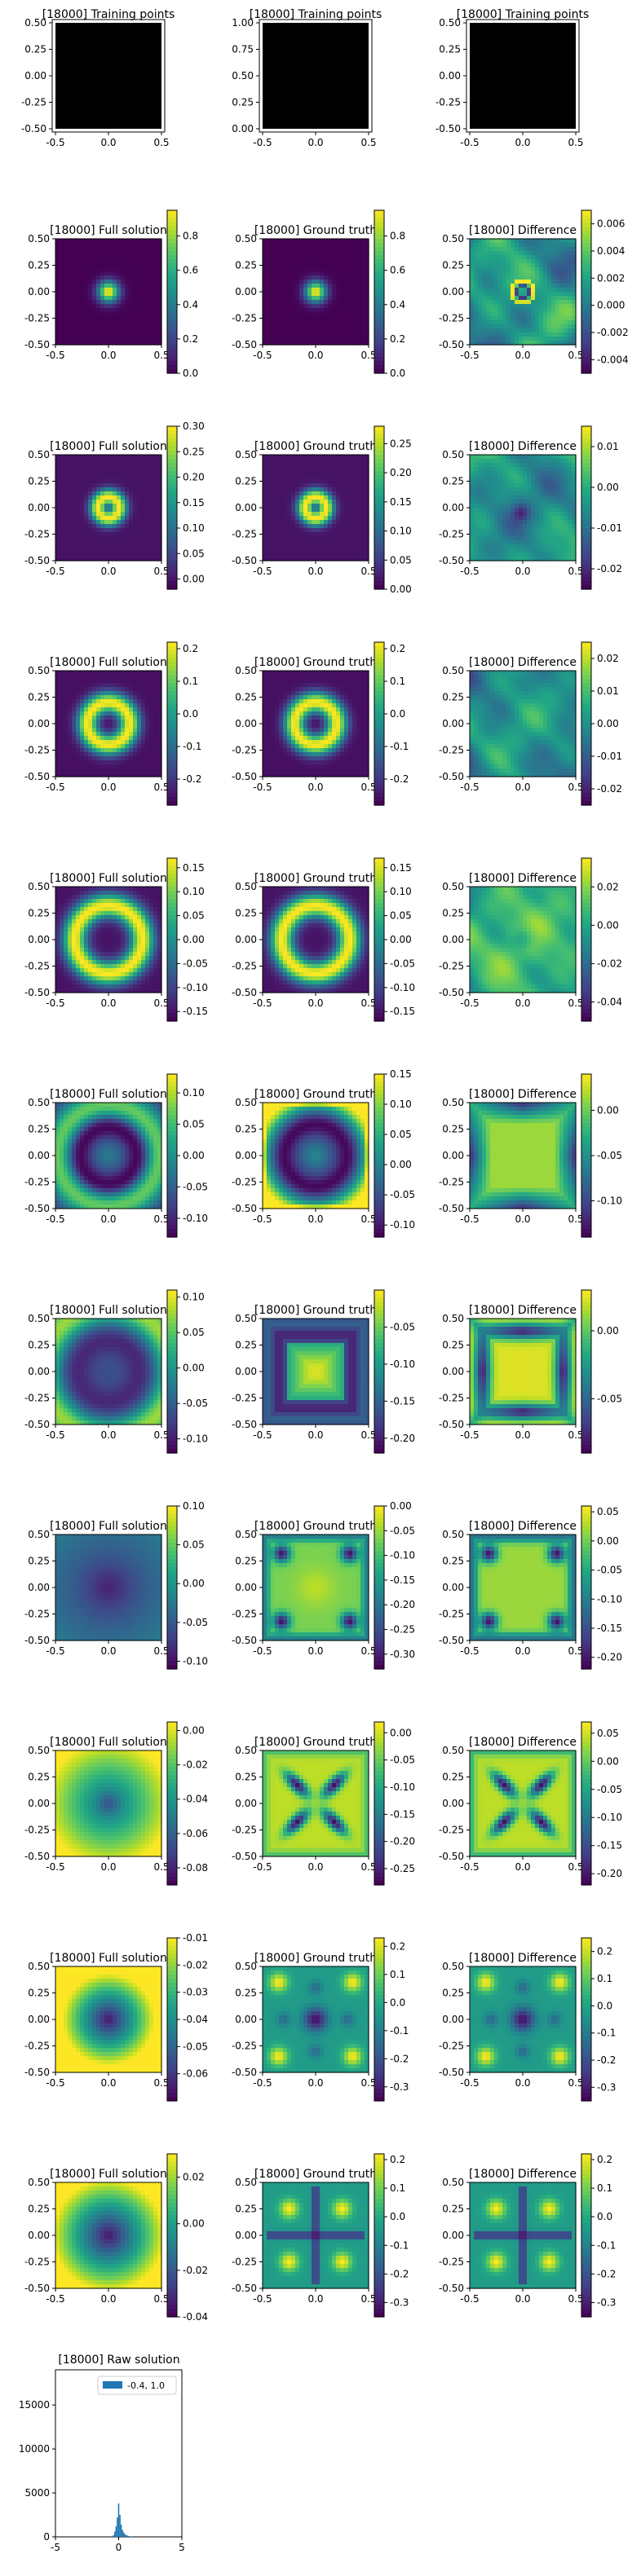 The height and width of the screenshot is (2576, 641). Describe the element at coordinates (194, 554) in the screenshot. I see `colorbar-tick-label: 0.05` at that location.